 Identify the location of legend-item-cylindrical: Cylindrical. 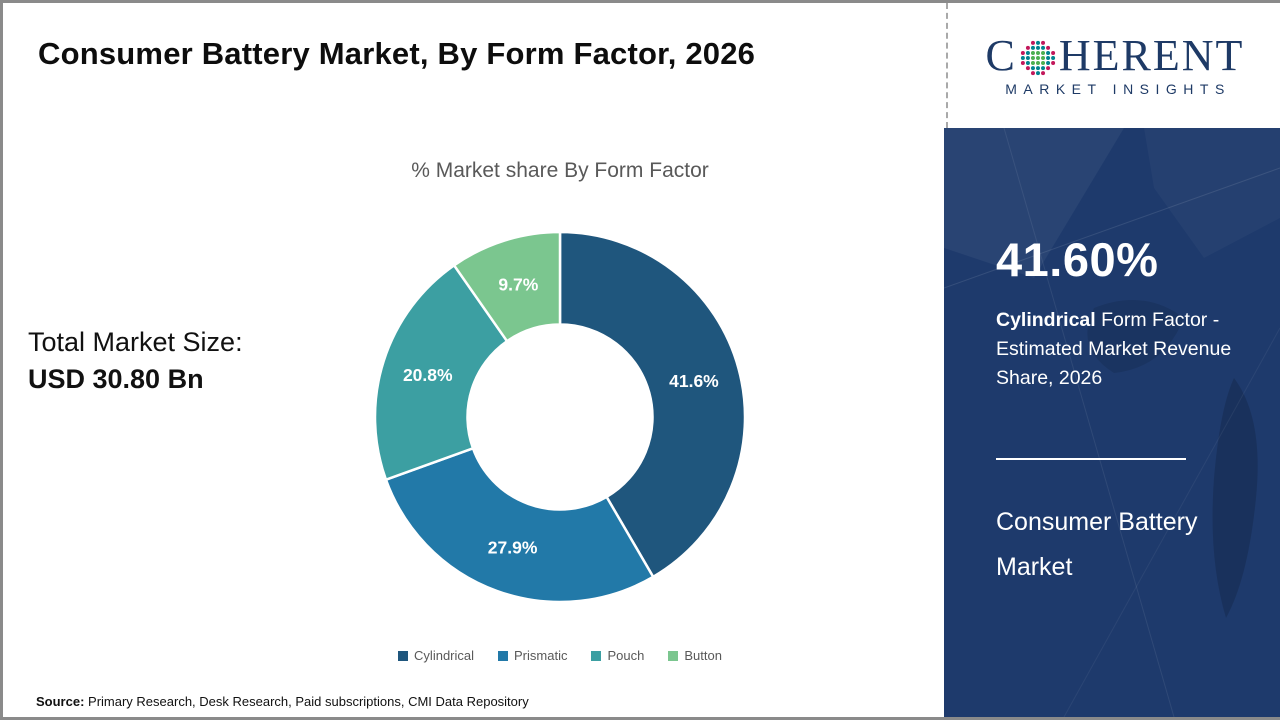
(436, 655).